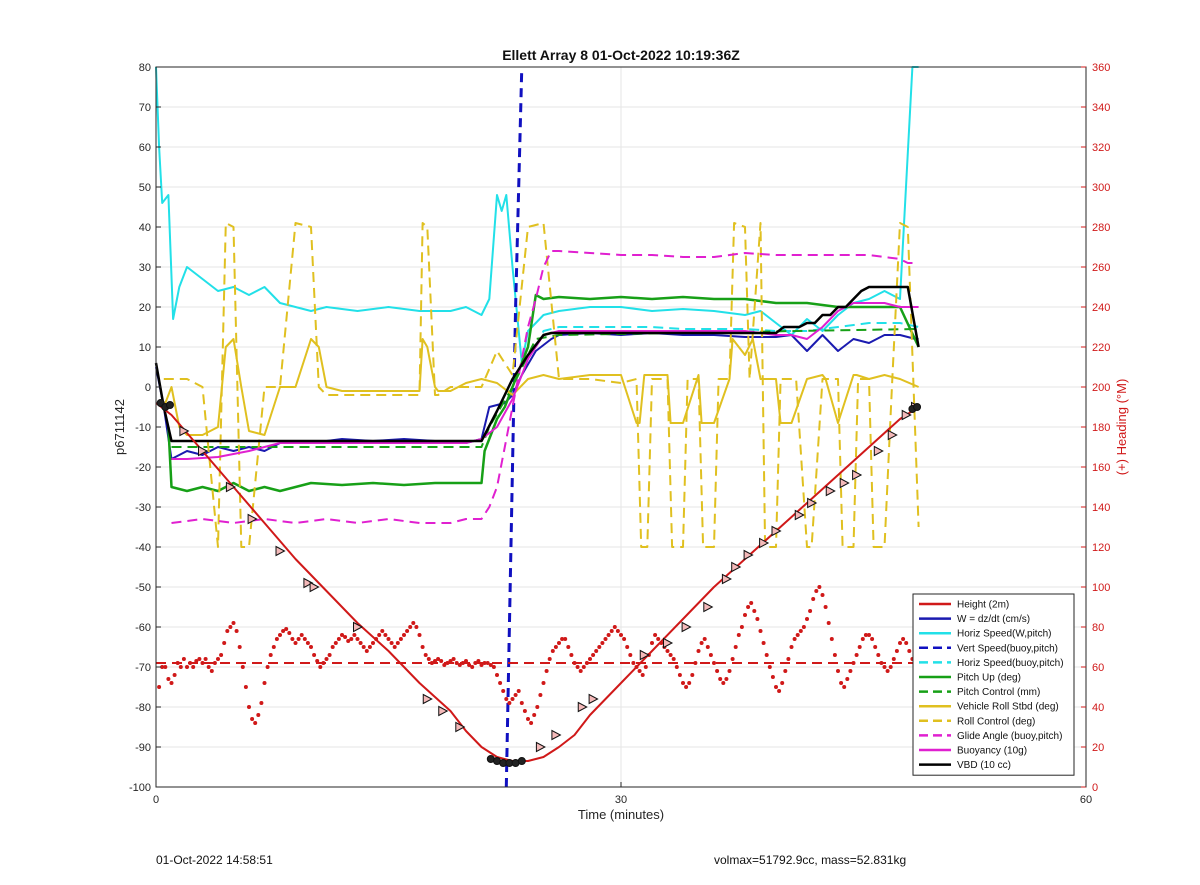 The width and height of the screenshot is (1200, 885). I want to click on footer-timestamp: 01-Oct-2022 14:58:51, so click(214, 860).